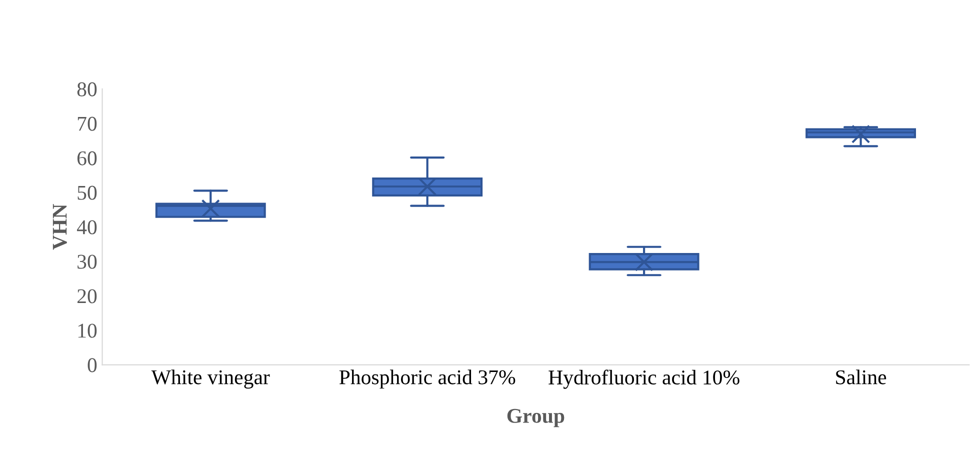 This screenshot has width=974, height=456. What do you see at coordinates (427, 379) in the screenshot?
I see `x-tick-label: Phosphoric acid 37%` at bounding box center [427, 379].